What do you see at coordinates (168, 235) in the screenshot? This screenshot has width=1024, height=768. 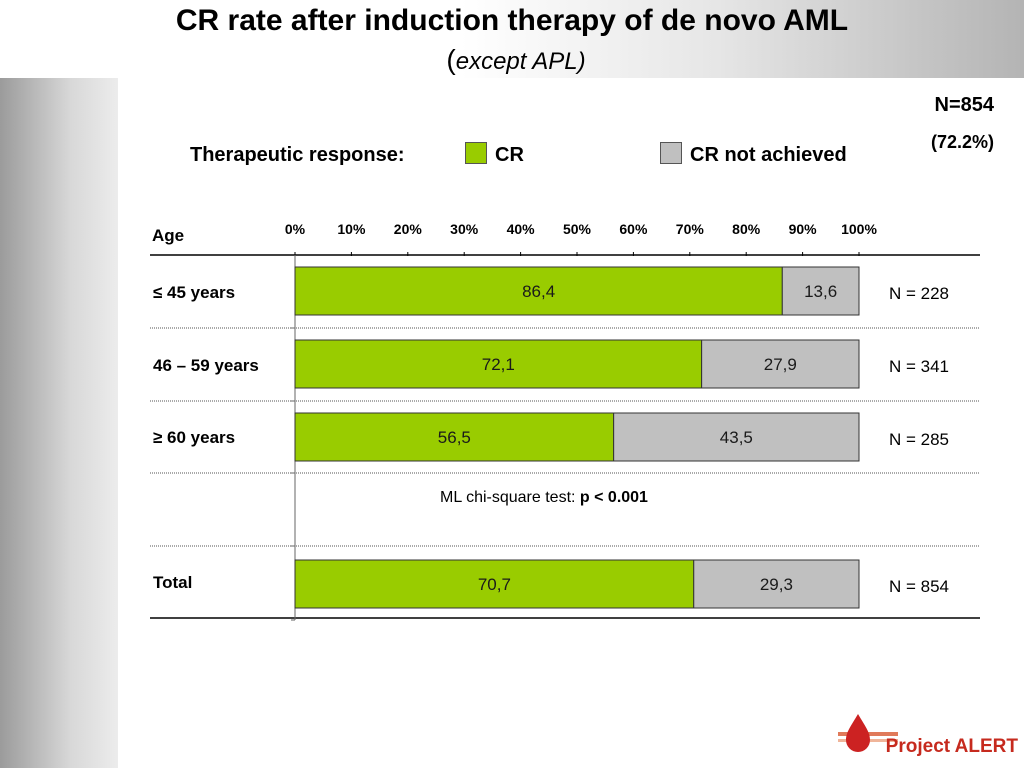 I see `row-header-age: Age` at bounding box center [168, 235].